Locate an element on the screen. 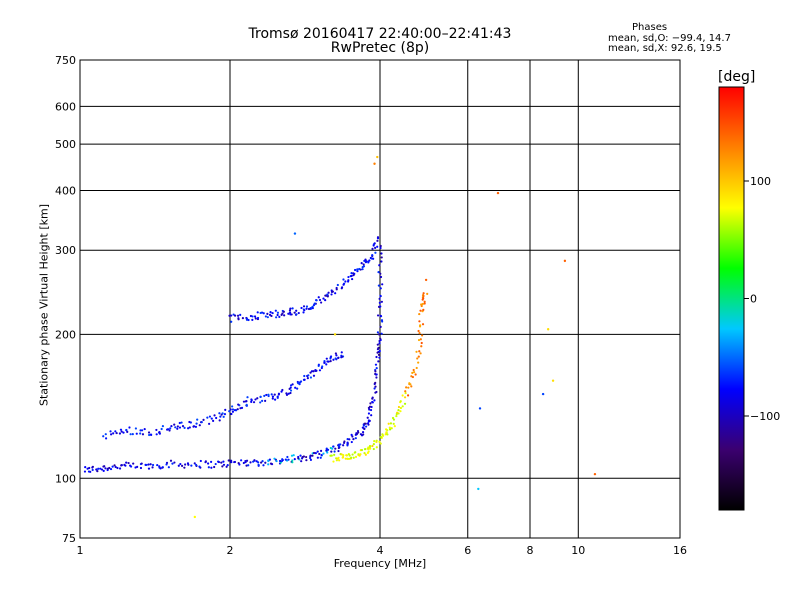 This screenshot has height=600, width=800. y-tick-label: 75 is located at coordinates (69, 538).